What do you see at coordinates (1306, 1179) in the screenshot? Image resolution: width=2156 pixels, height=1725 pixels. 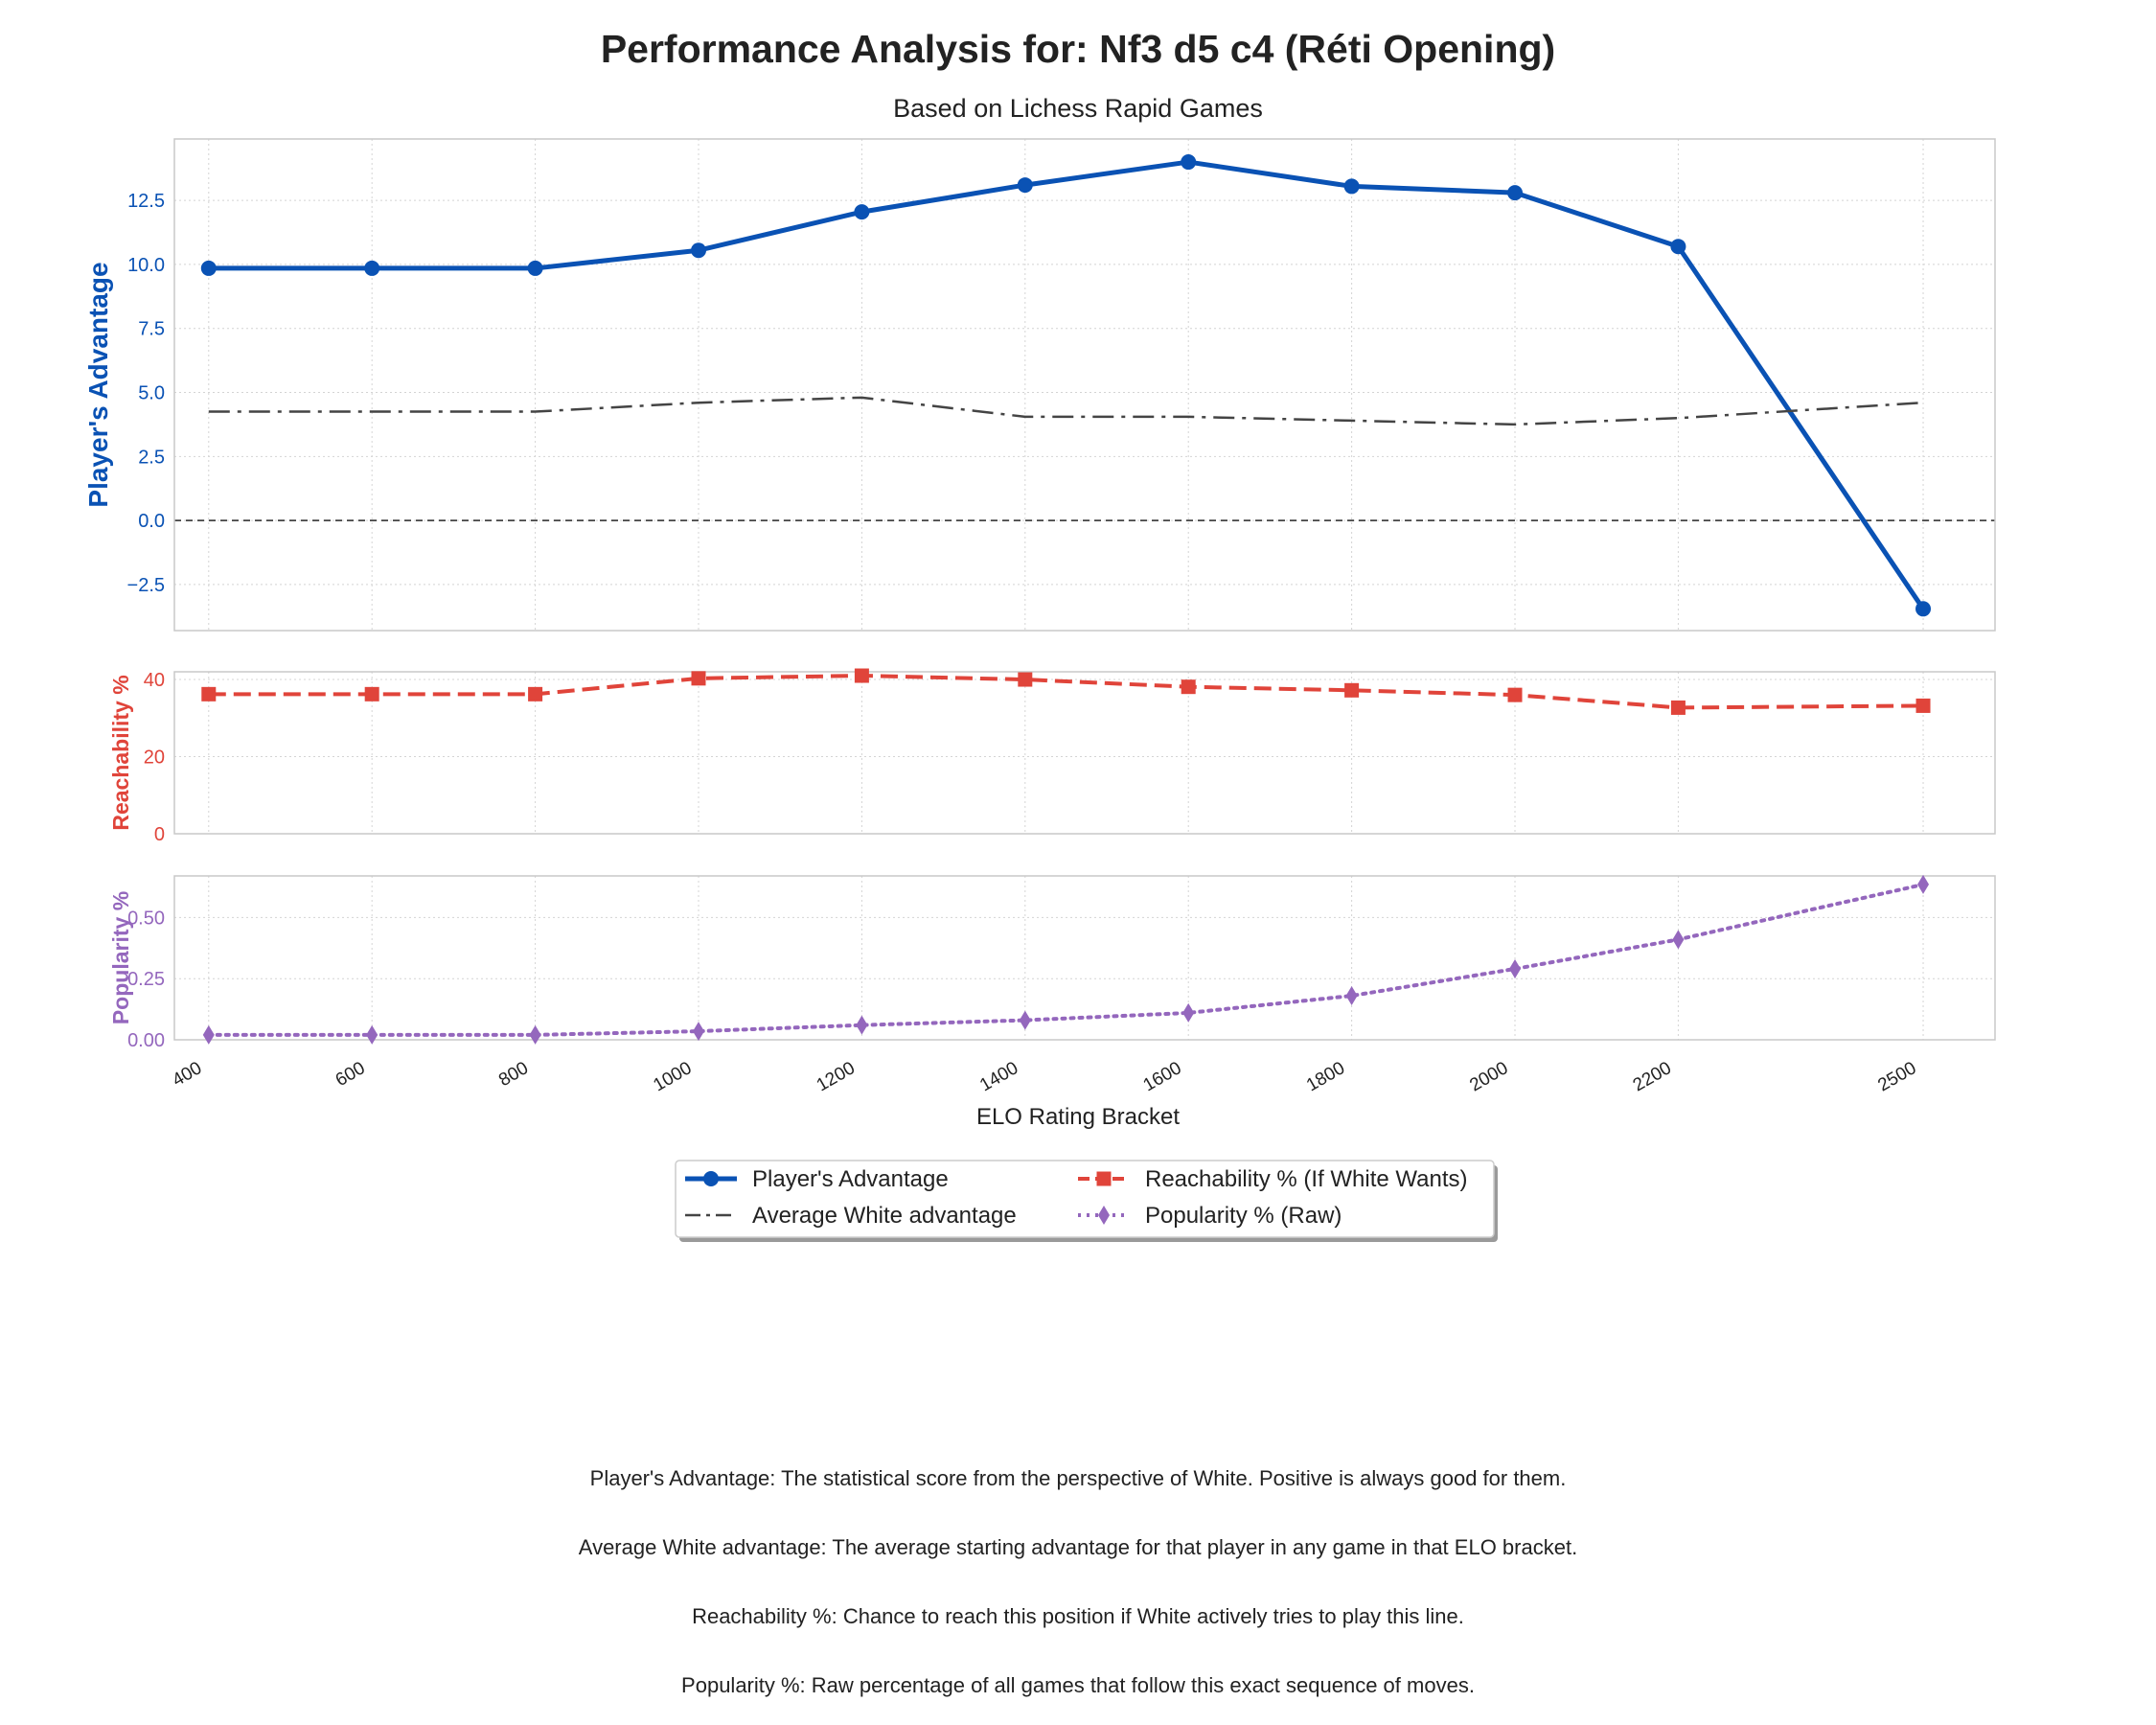 I see `legend-label: Reachability % (If White Wants)` at bounding box center [1306, 1179].